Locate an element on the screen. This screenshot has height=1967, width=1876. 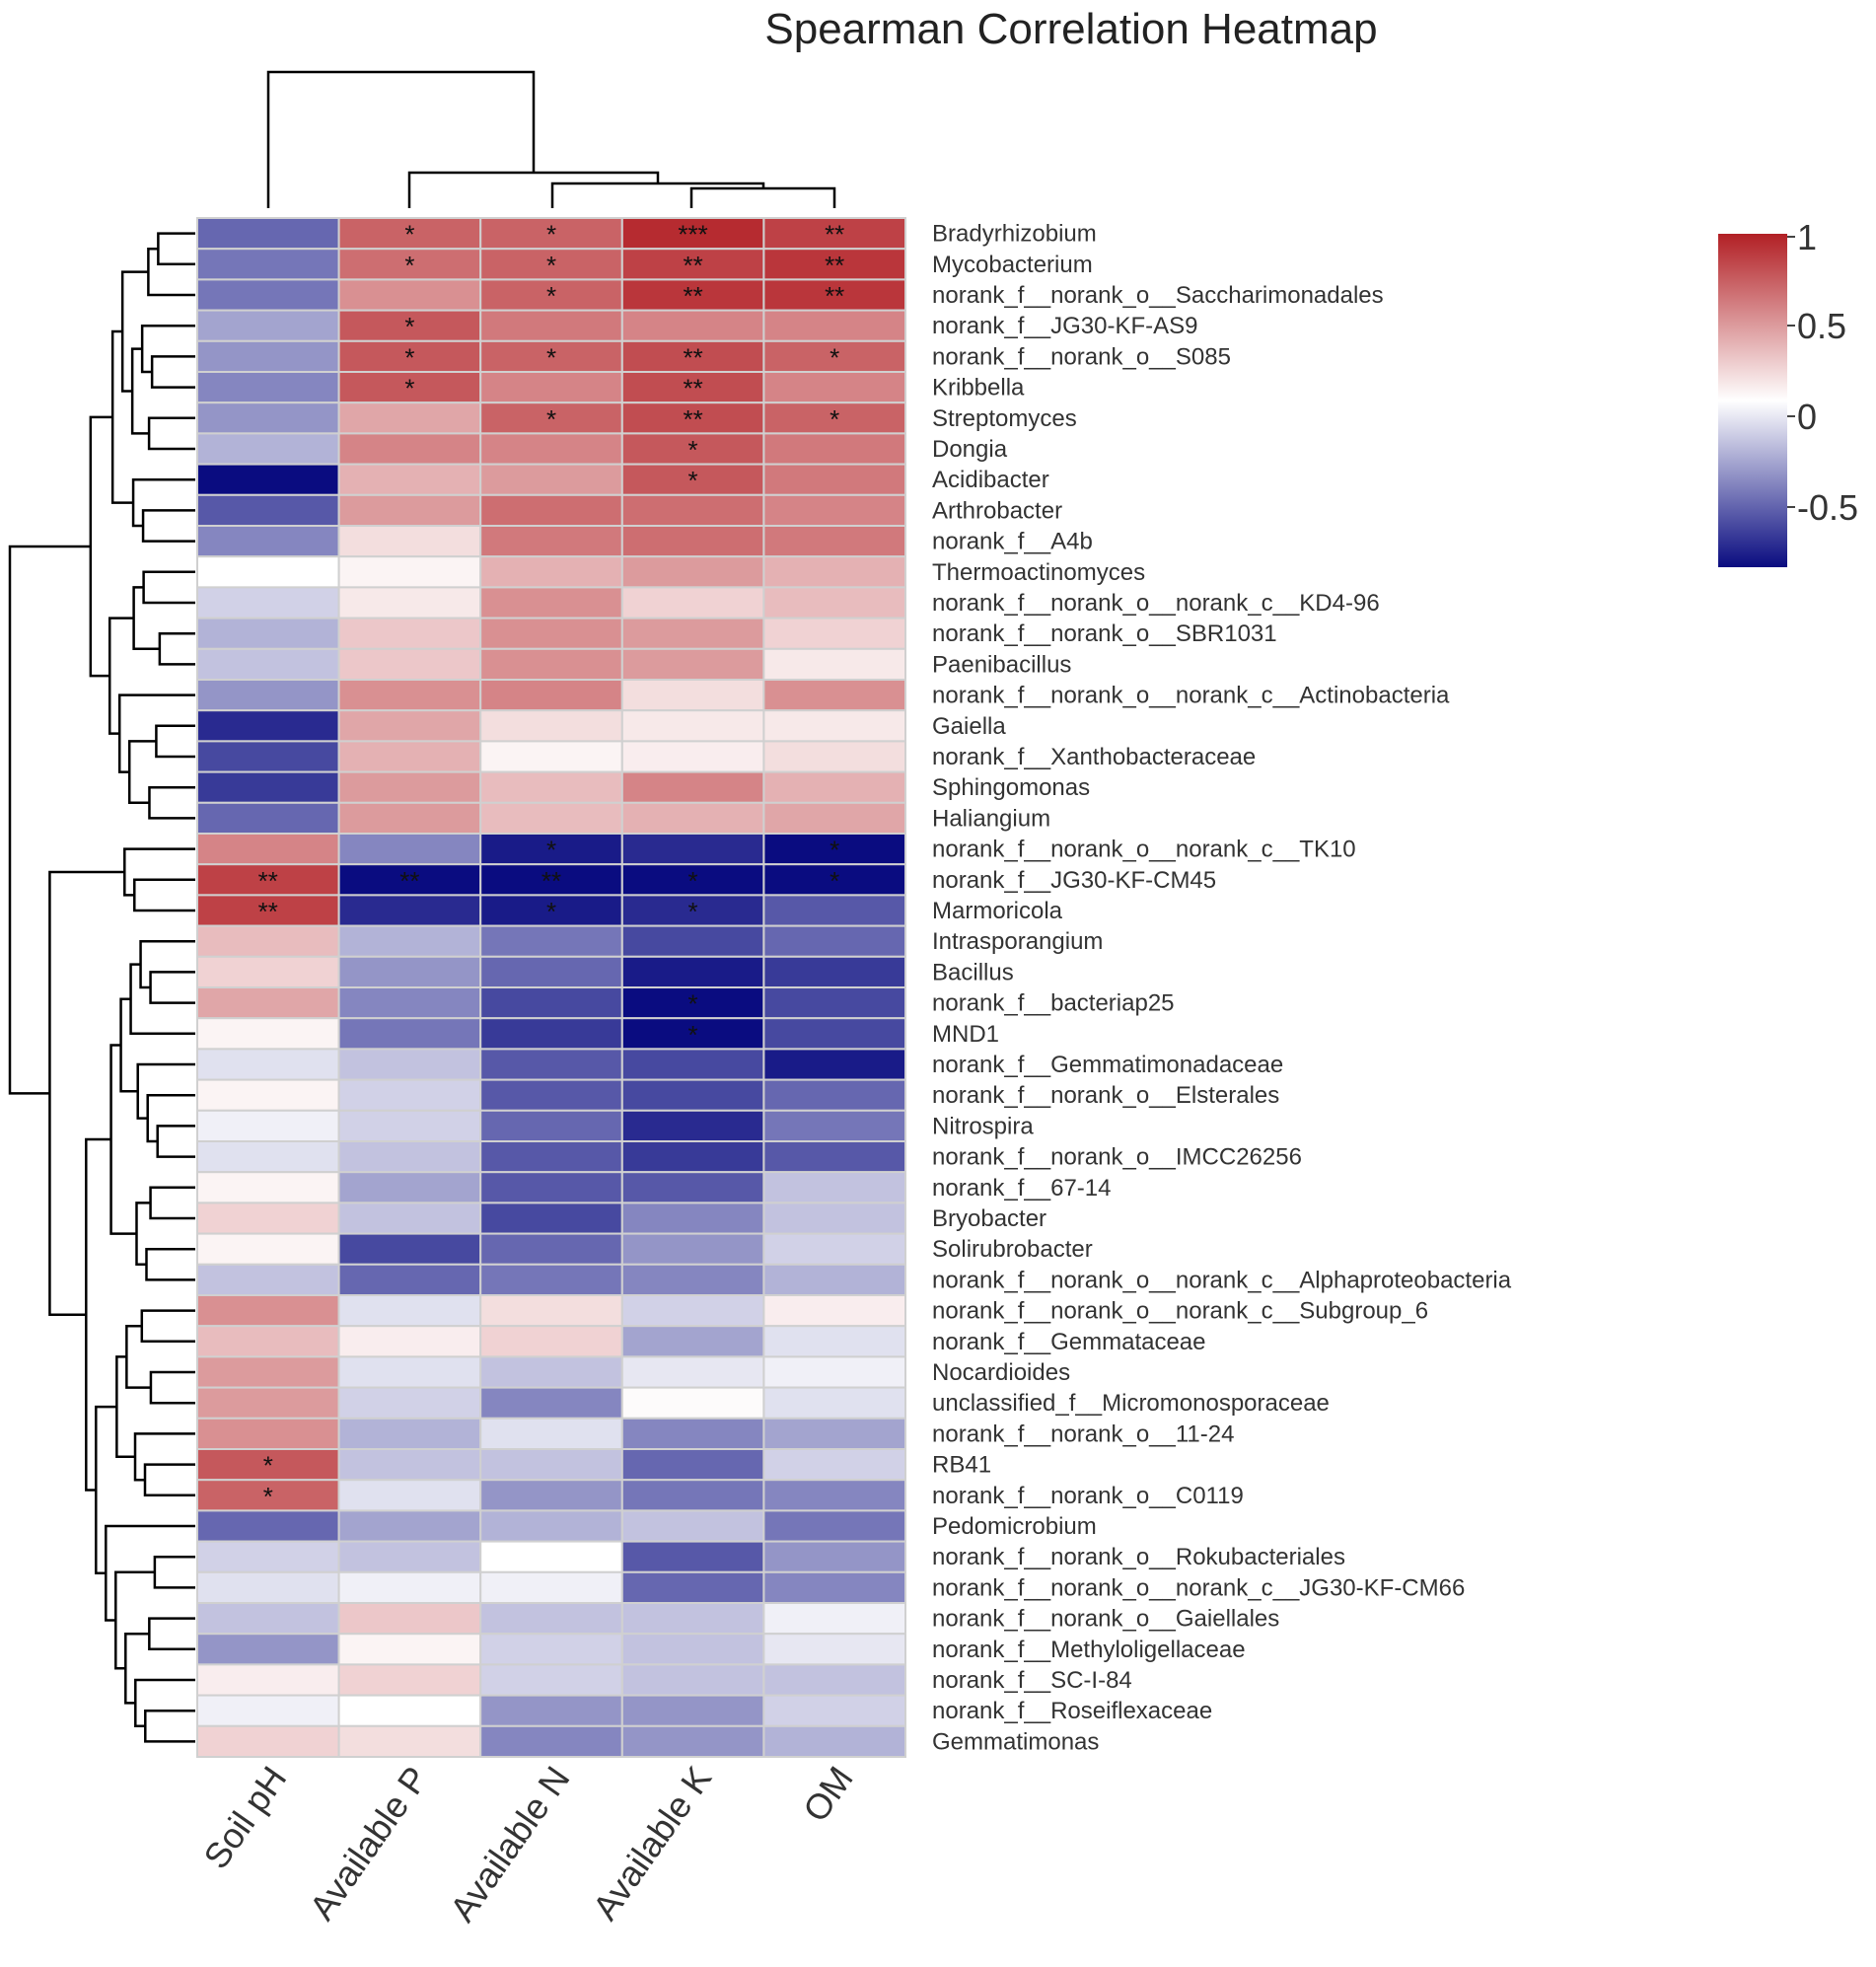
row-label: norank_f__norank_o__Rokubacteriales is located at coordinates (1138, 1557).